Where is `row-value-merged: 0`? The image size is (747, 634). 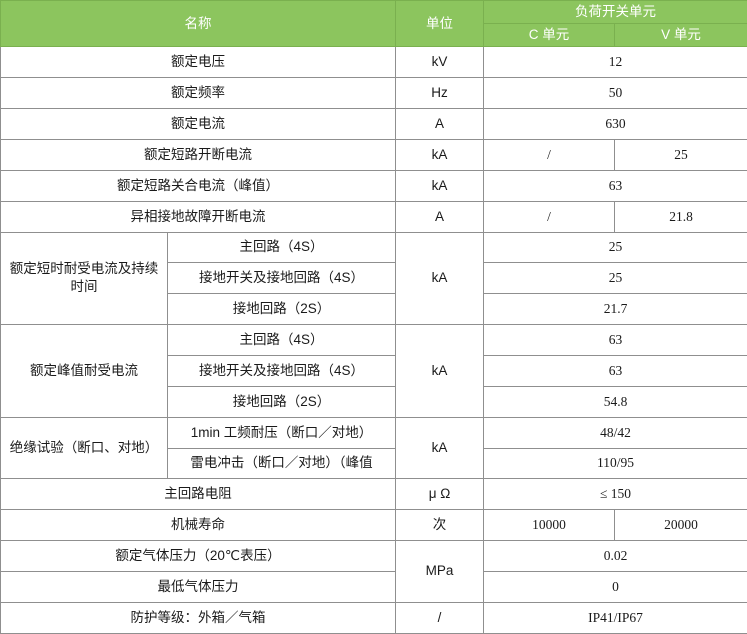 row-value-merged: 0 is located at coordinates (615, 587).